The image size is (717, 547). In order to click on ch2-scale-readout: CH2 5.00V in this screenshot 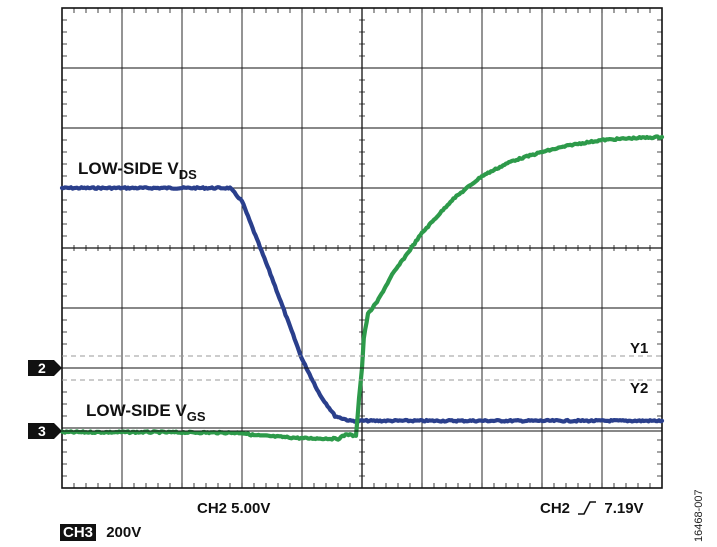, I will do `click(234, 508)`.